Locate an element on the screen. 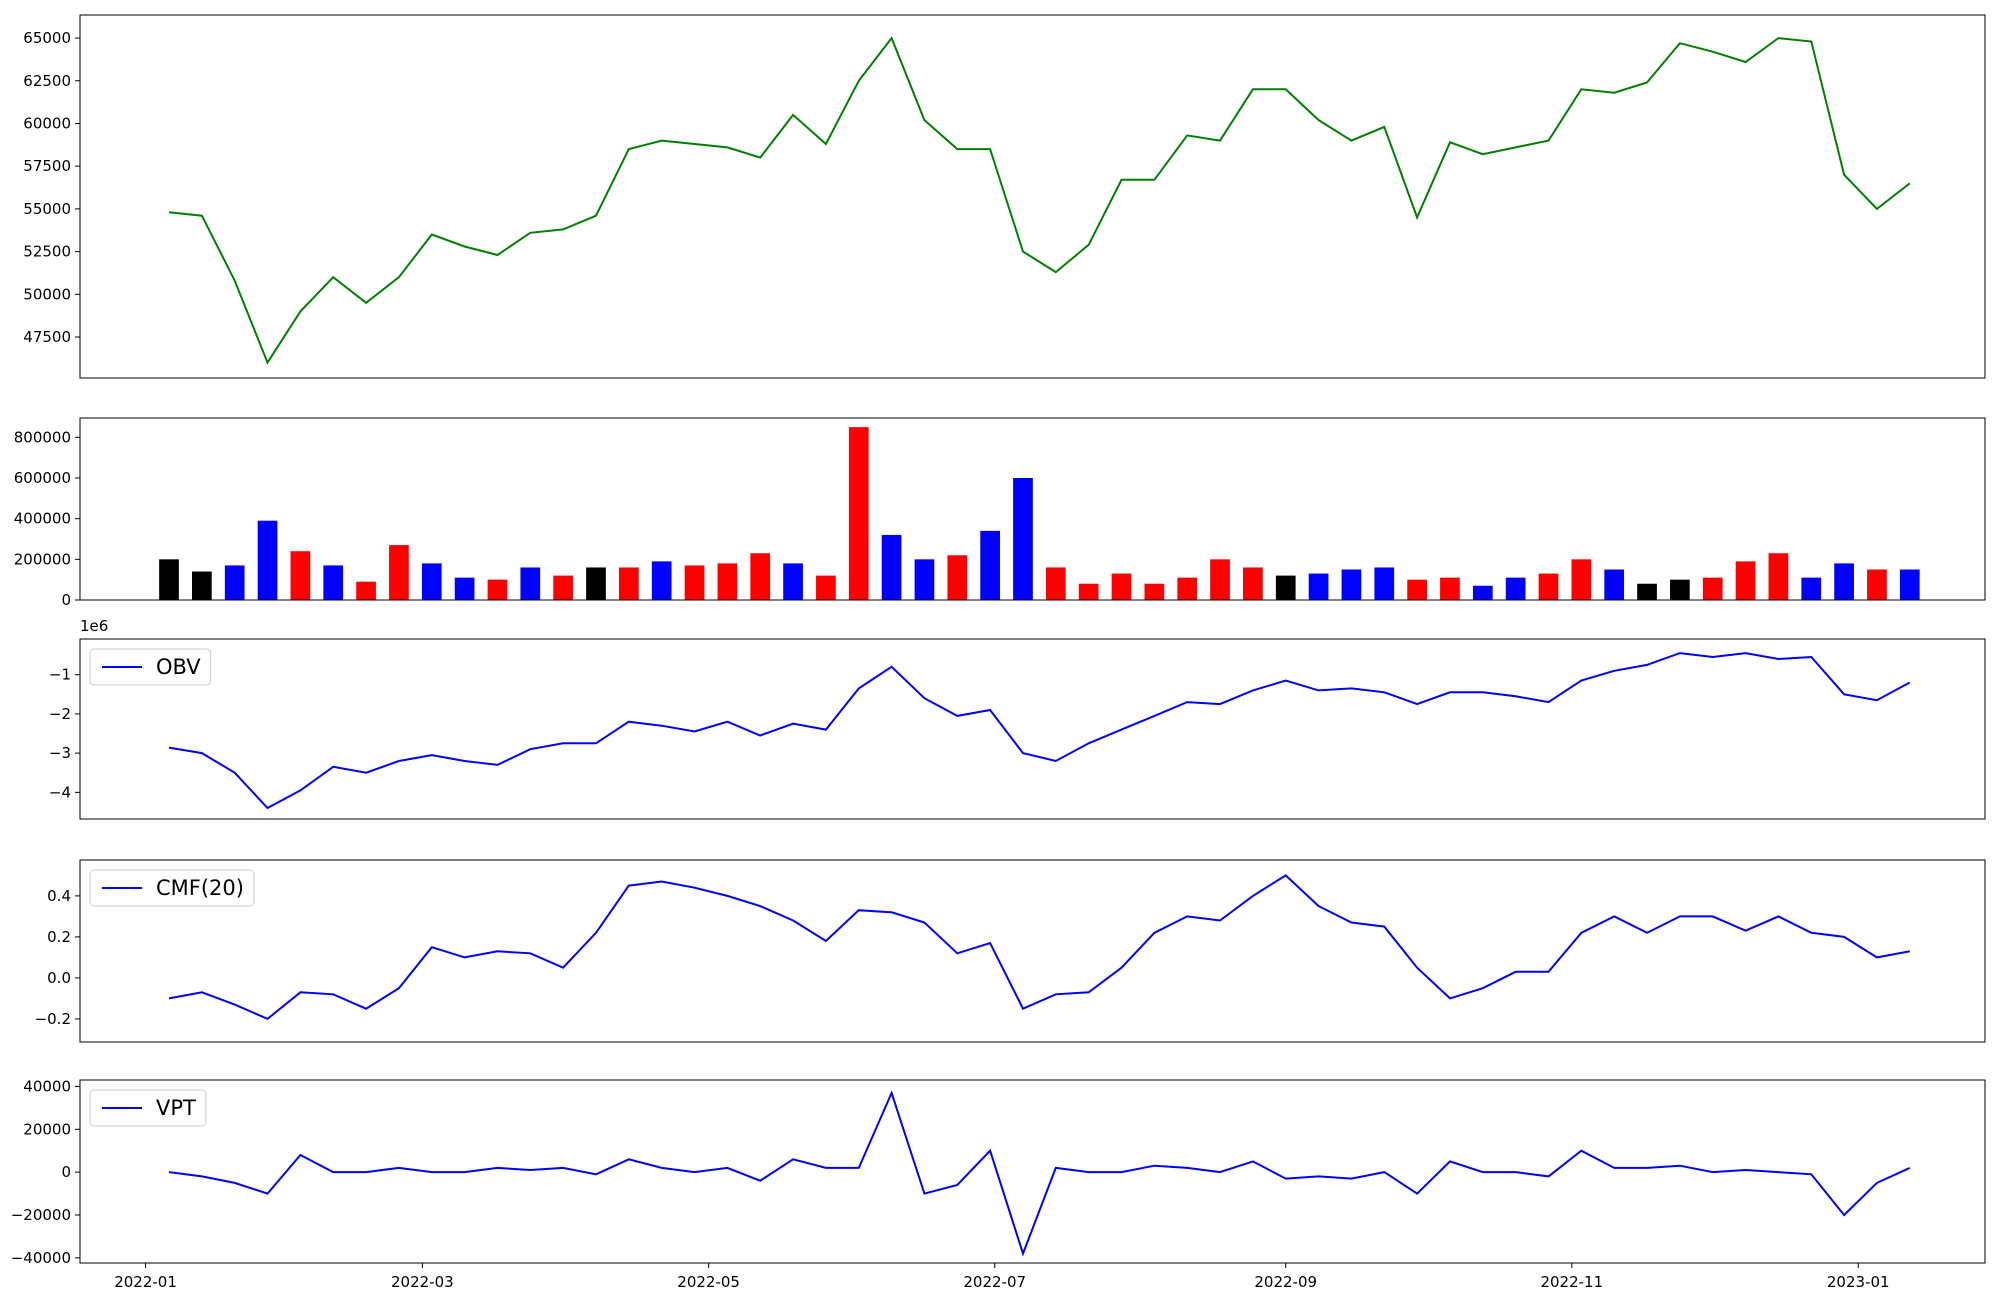  y-tick-label: −2 is located at coordinates (60, 714).